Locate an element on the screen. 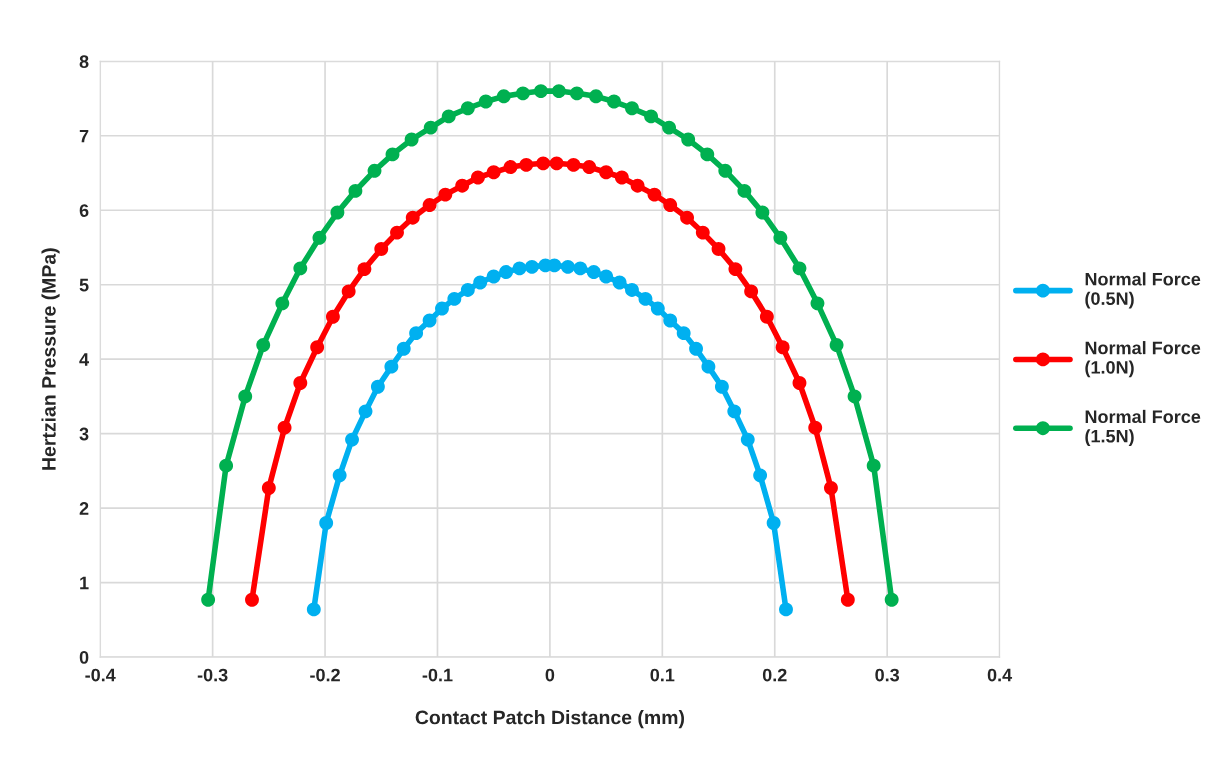  legend-label: Normal Force (0.5N) is located at coordinates (1143, 290).